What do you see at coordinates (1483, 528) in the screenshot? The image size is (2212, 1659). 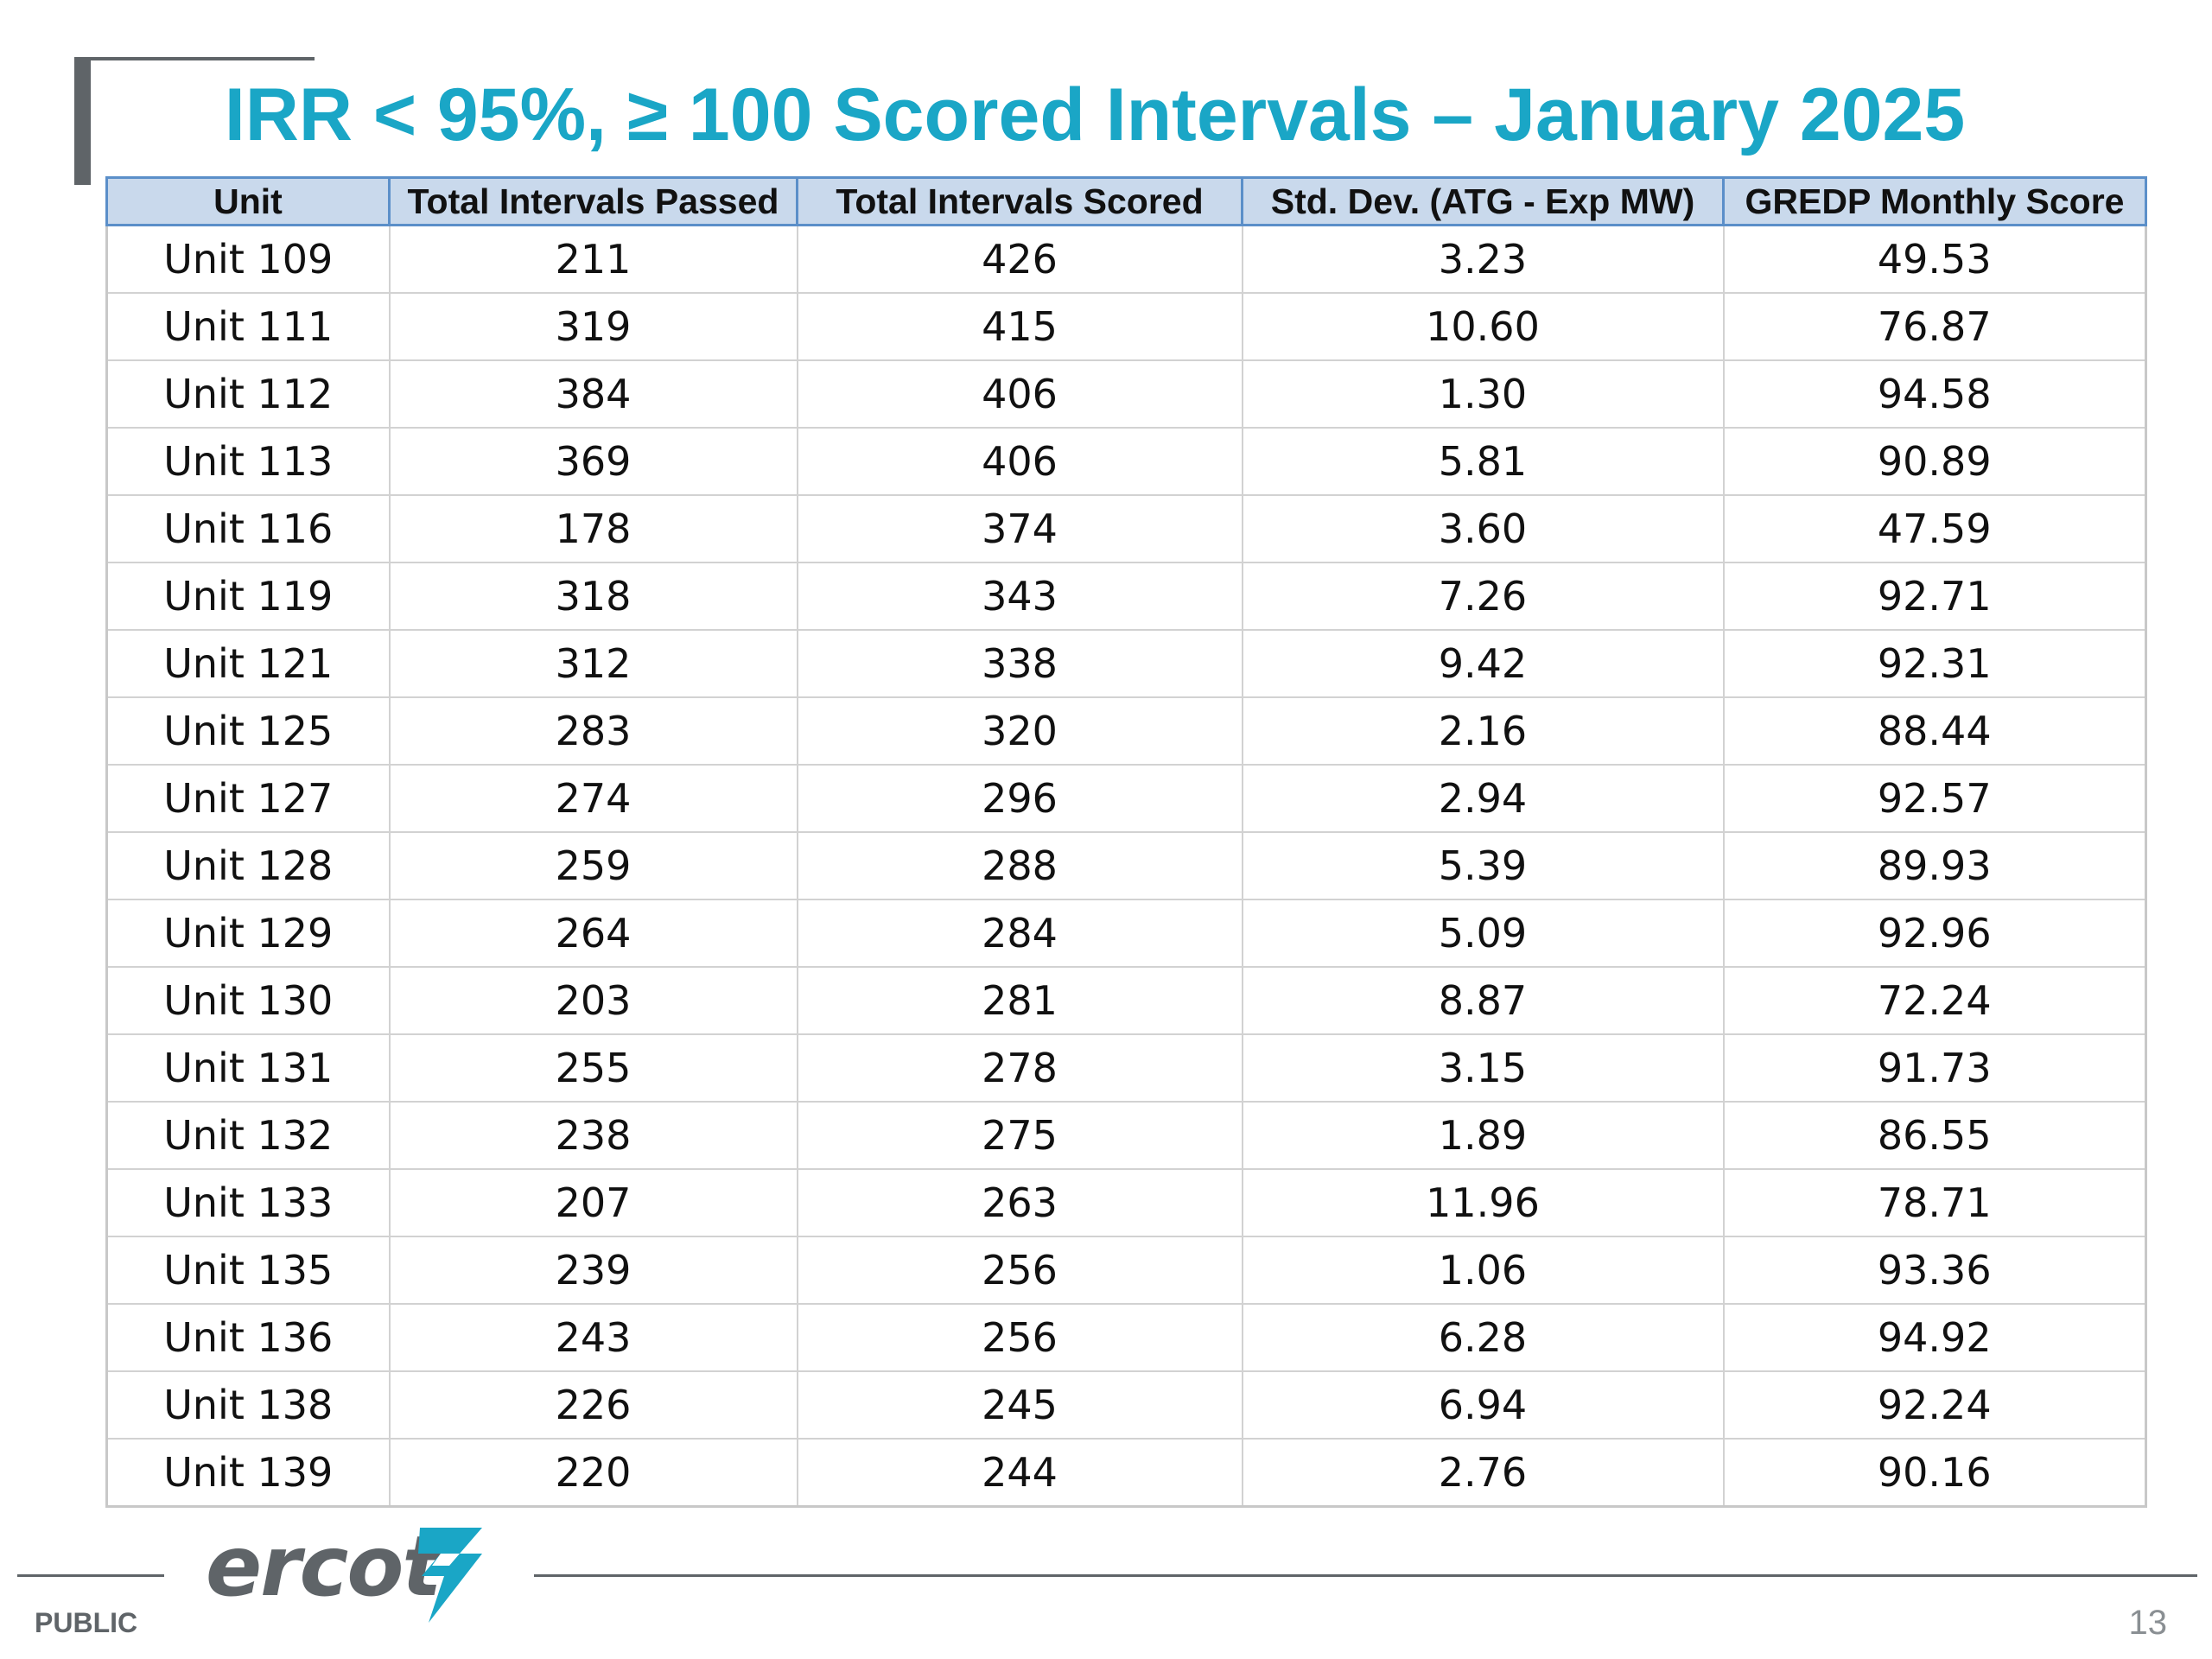 I see `cell-std-dev: 3.60` at bounding box center [1483, 528].